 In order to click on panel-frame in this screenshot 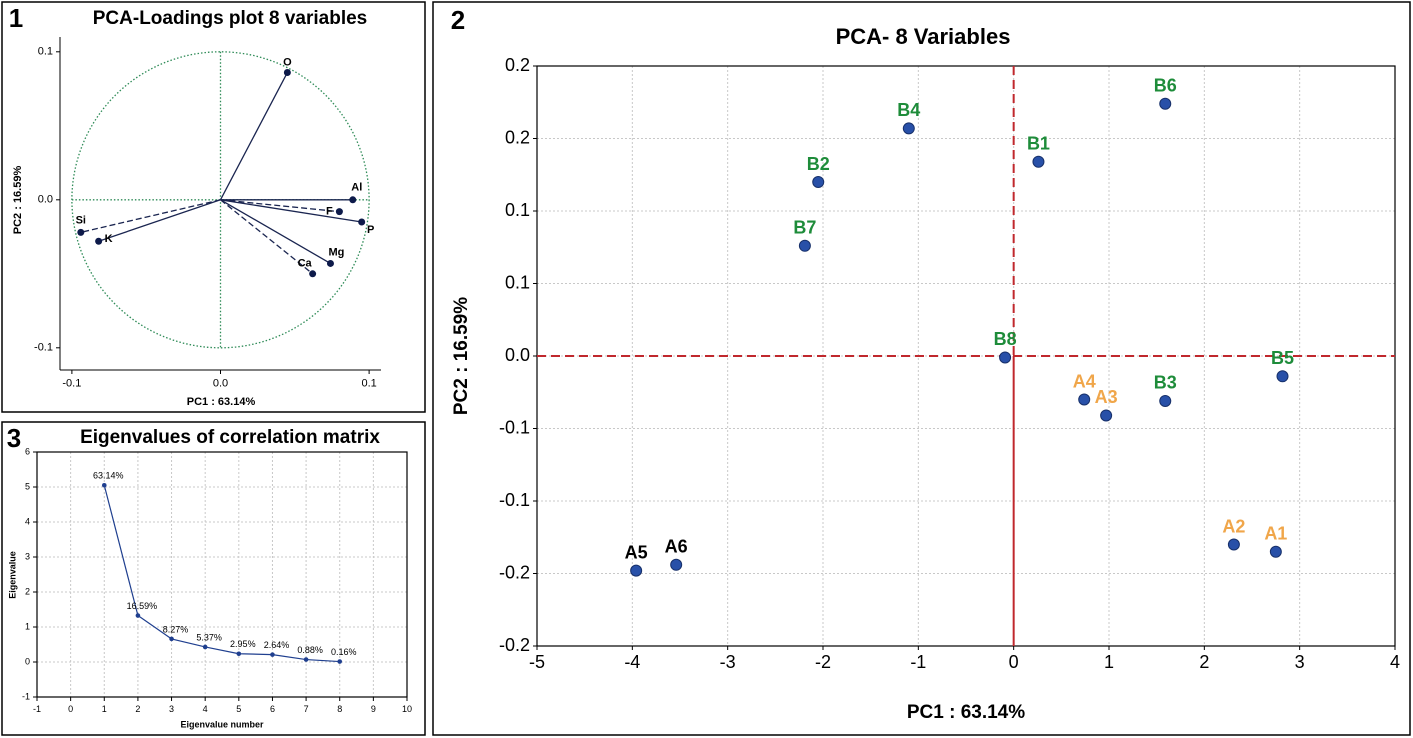, I will do `click(213, 578)`.